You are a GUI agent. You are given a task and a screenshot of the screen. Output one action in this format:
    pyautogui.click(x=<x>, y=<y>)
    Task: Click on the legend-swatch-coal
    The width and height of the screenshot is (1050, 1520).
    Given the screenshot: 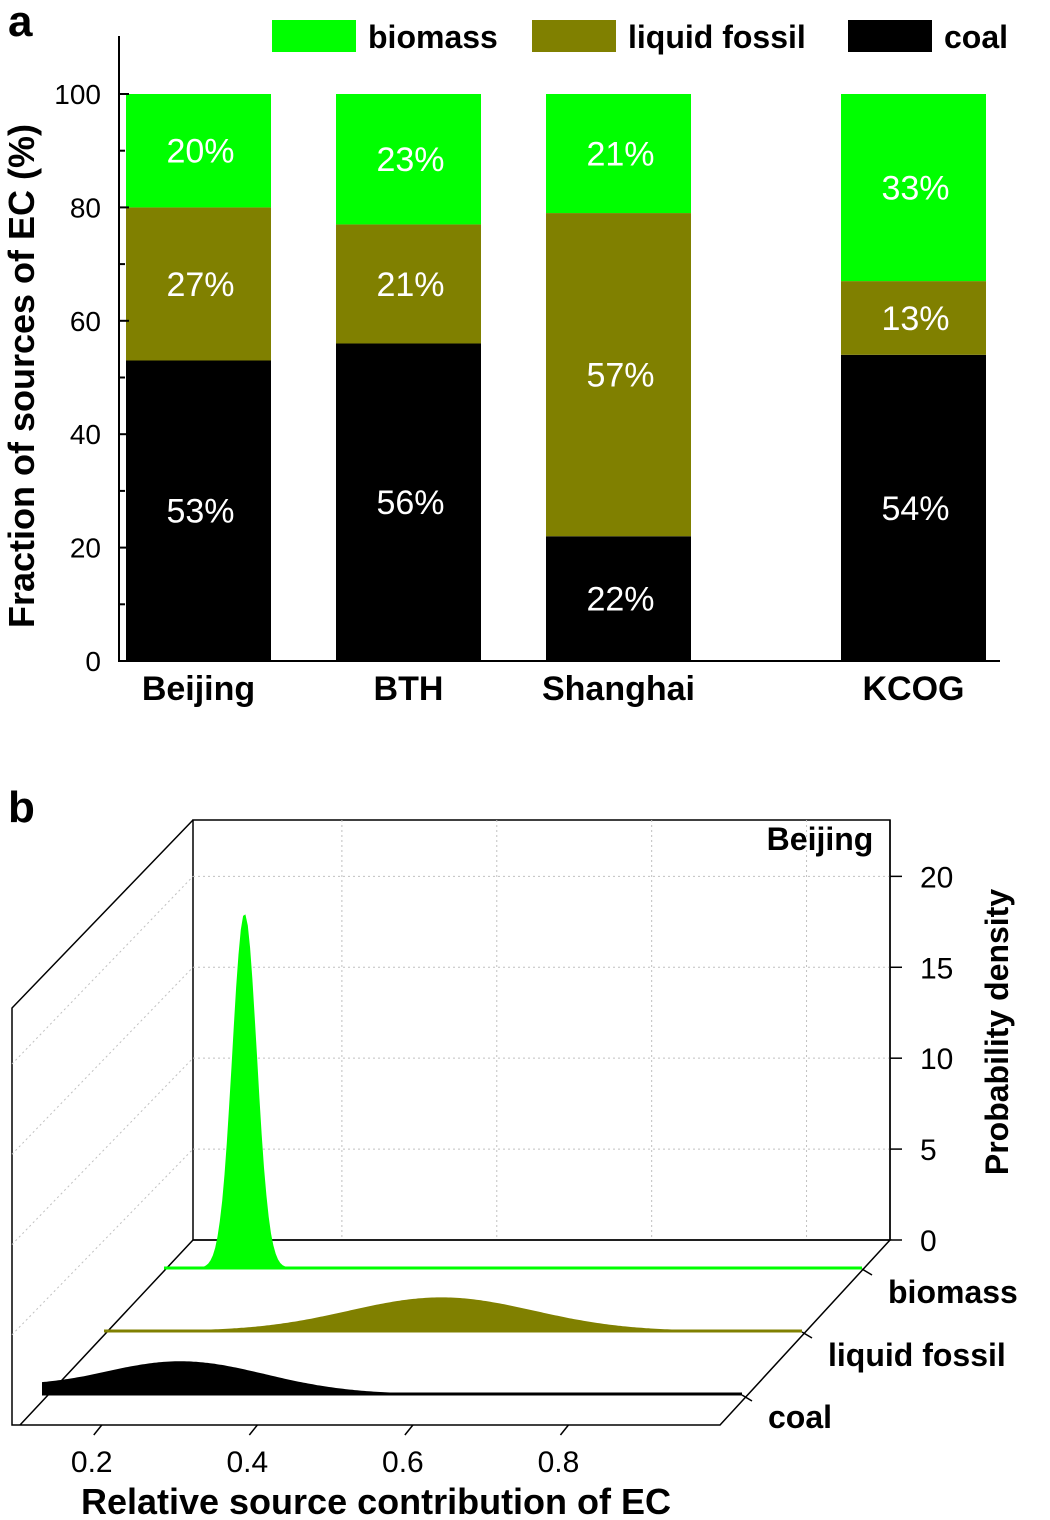 What is the action you would take?
    pyautogui.click(x=890, y=36)
    